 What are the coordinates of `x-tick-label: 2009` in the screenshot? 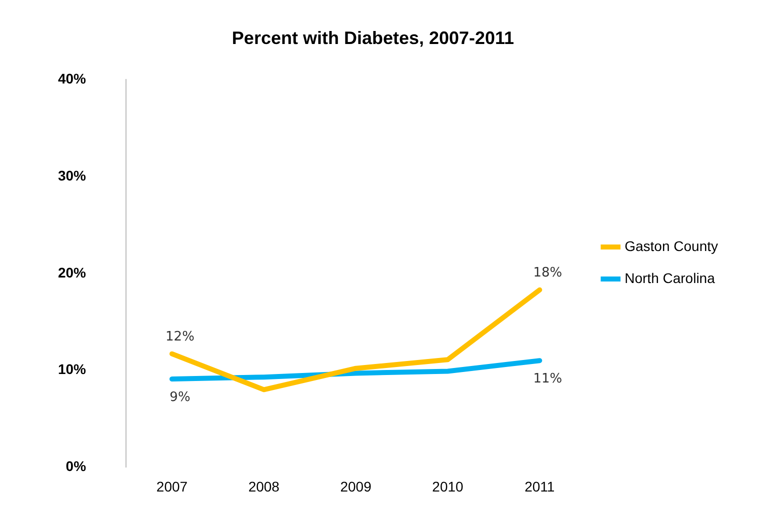 It's located at (356, 486).